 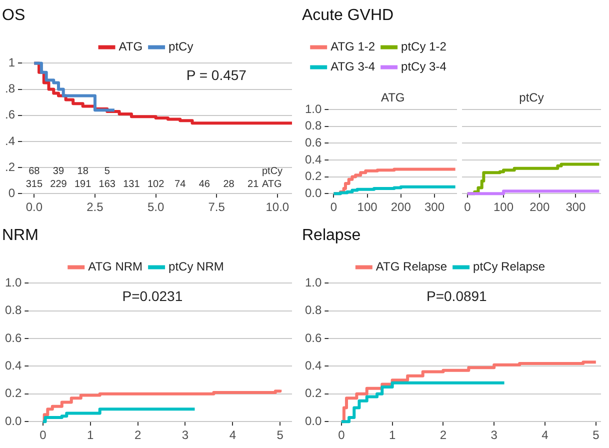 I want to click on y-tick-label: .6, so click(x=10, y=115).